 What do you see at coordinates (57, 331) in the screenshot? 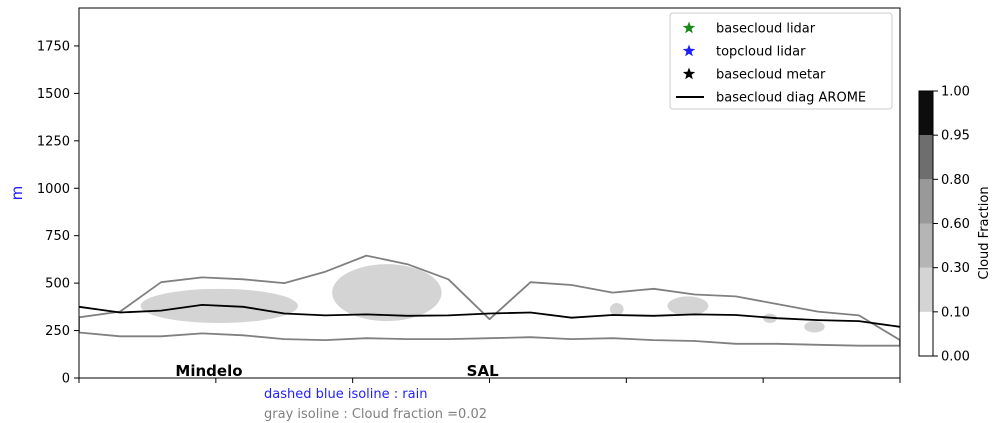
I see `y-tick-label: 250` at bounding box center [57, 331].